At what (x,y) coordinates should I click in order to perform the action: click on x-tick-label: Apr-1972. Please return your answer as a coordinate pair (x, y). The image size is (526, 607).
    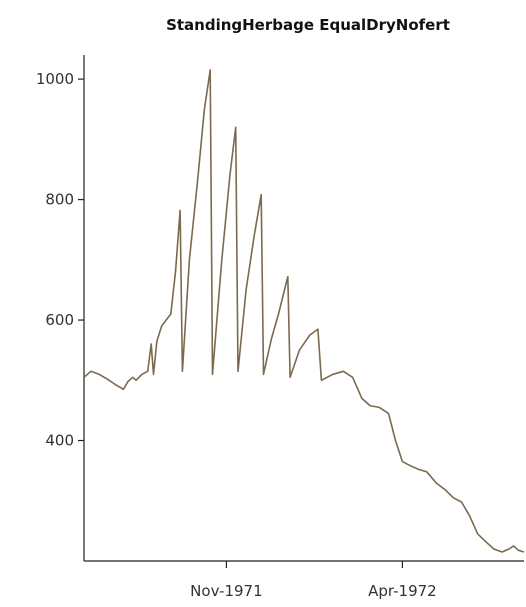
    Looking at the image, I should click on (402, 591).